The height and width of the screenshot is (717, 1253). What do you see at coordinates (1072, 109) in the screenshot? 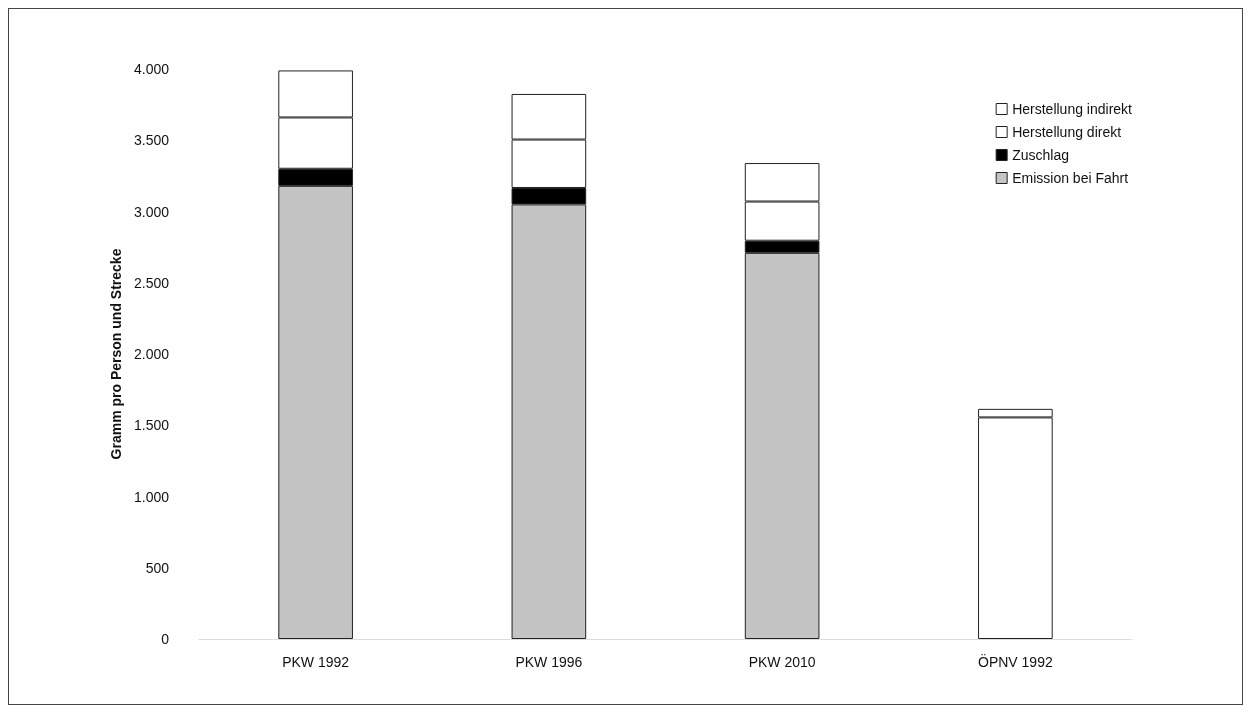
I see `legend-label: Herstellung indirekt` at bounding box center [1072, 109].